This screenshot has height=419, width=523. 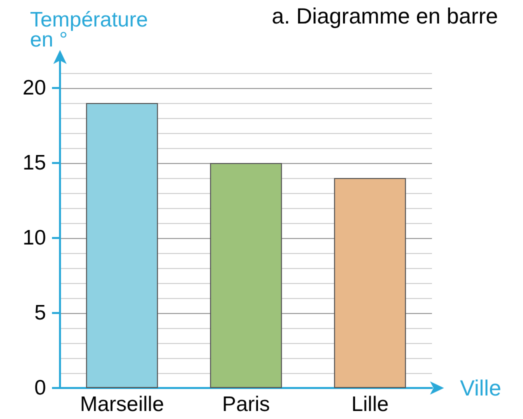 I want to click on y-axis-title: Température en °, so click(x=89, y=30).